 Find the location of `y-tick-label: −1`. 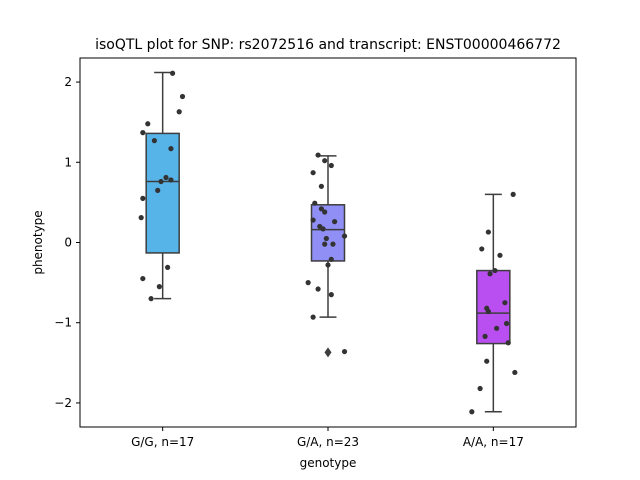

y-tick-label: −1 is located at coordinates (63, 323).